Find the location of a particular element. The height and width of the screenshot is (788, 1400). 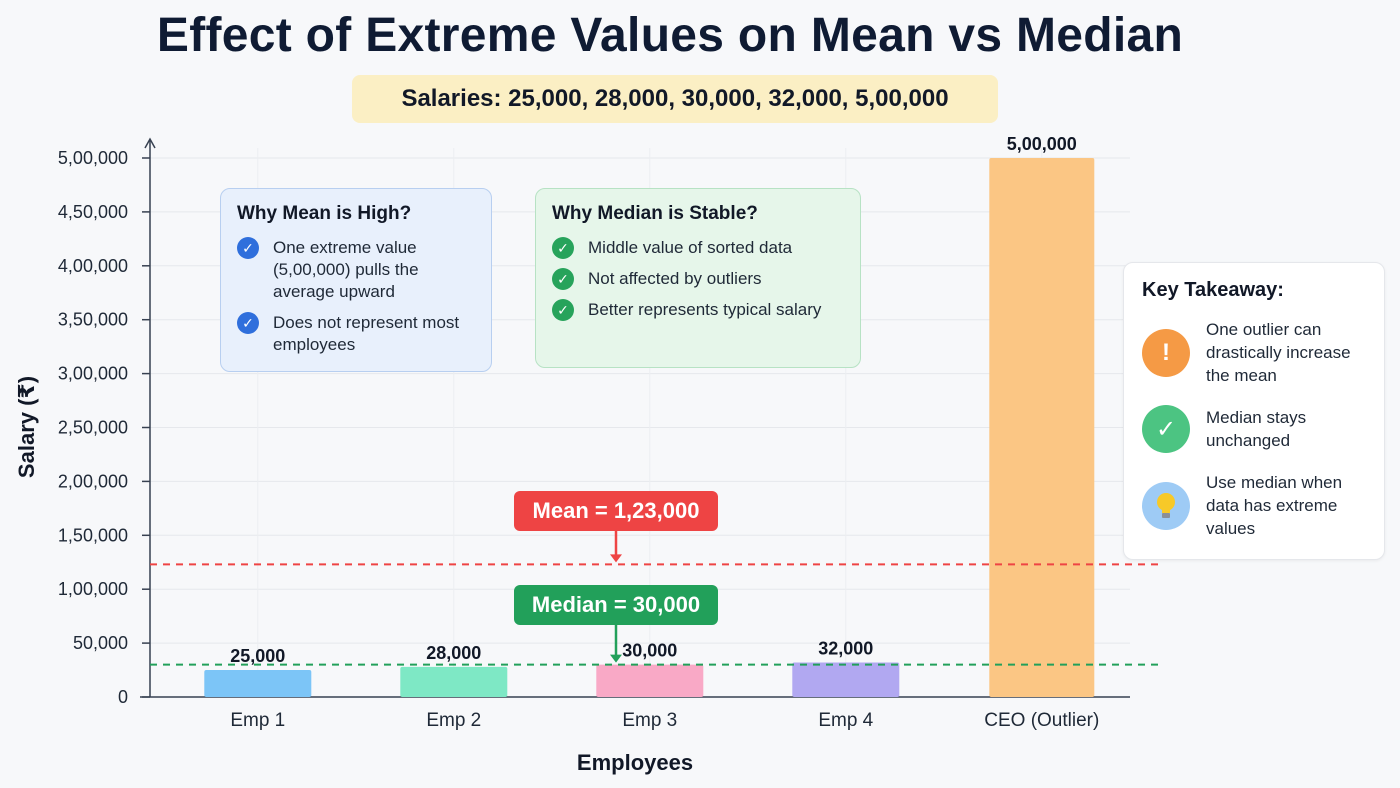

x-axis-title: Employees is located at coordinates (635, 762).